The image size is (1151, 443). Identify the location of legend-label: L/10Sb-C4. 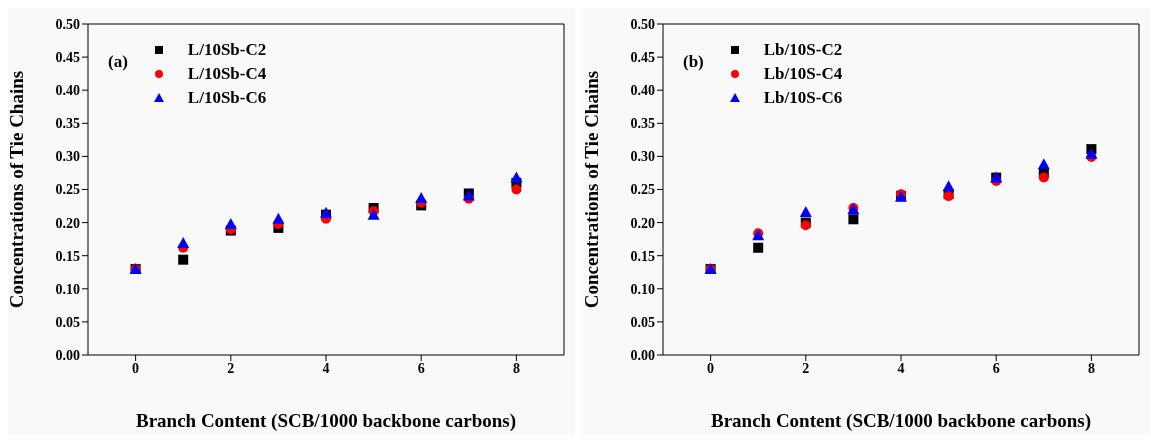
(227, 74).